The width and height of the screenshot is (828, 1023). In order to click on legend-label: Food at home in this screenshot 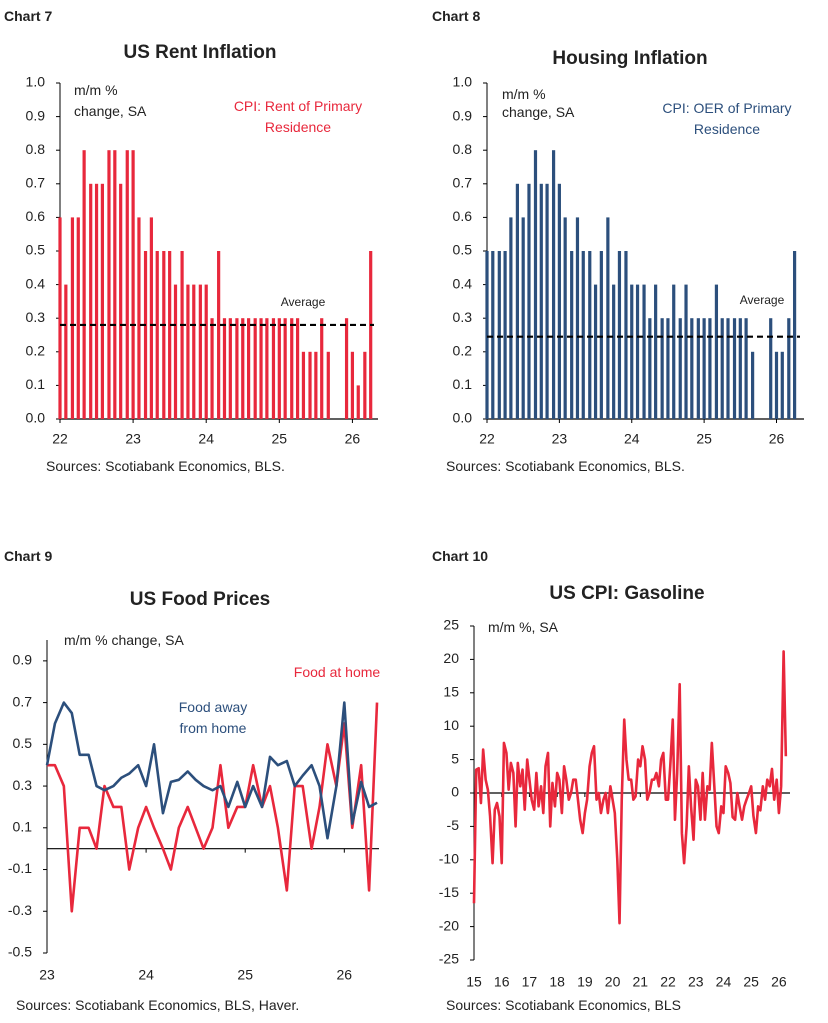, I will do `click(337, 672)`.